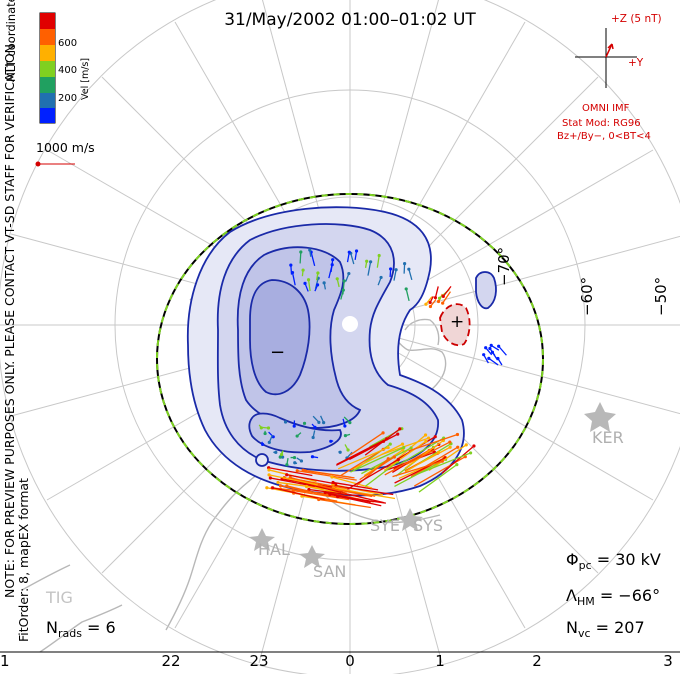 The height and width of the screenshot is (674, 680). Describe the element at coordinates (274, 549) in the screenshot. I see `station-label-hal: HAL` at that location.